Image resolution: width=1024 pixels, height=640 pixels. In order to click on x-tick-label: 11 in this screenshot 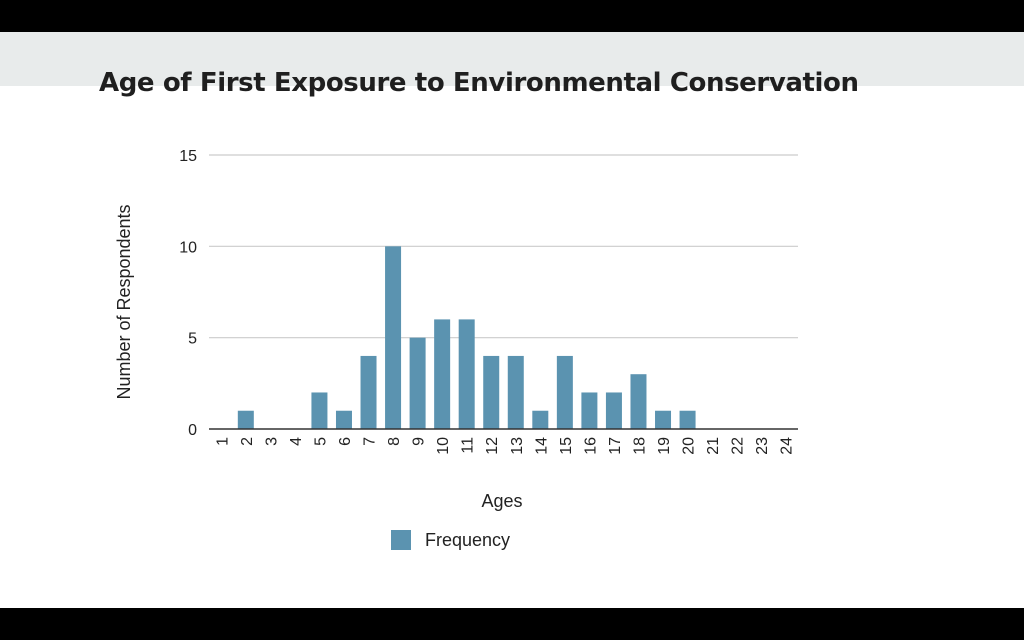, I will do `click(468, 445)`.